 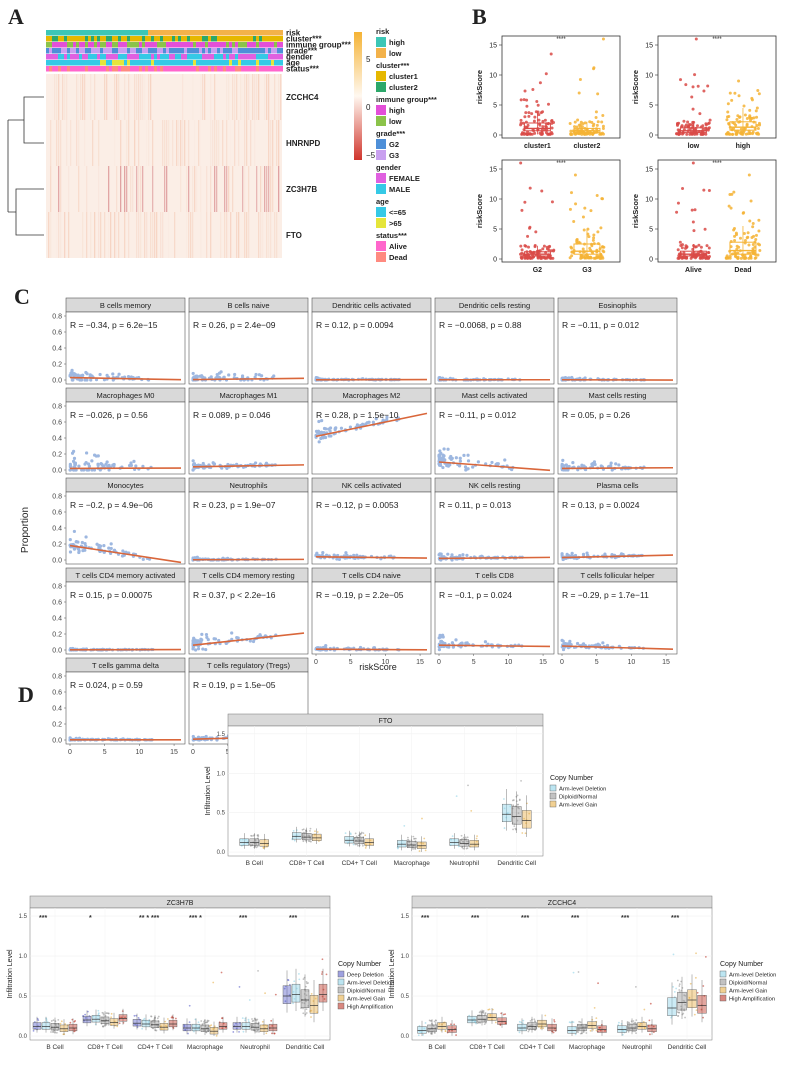 I want to click on correlation-label: R = 0.05, p = 0.26, so click(x=596, y=415).